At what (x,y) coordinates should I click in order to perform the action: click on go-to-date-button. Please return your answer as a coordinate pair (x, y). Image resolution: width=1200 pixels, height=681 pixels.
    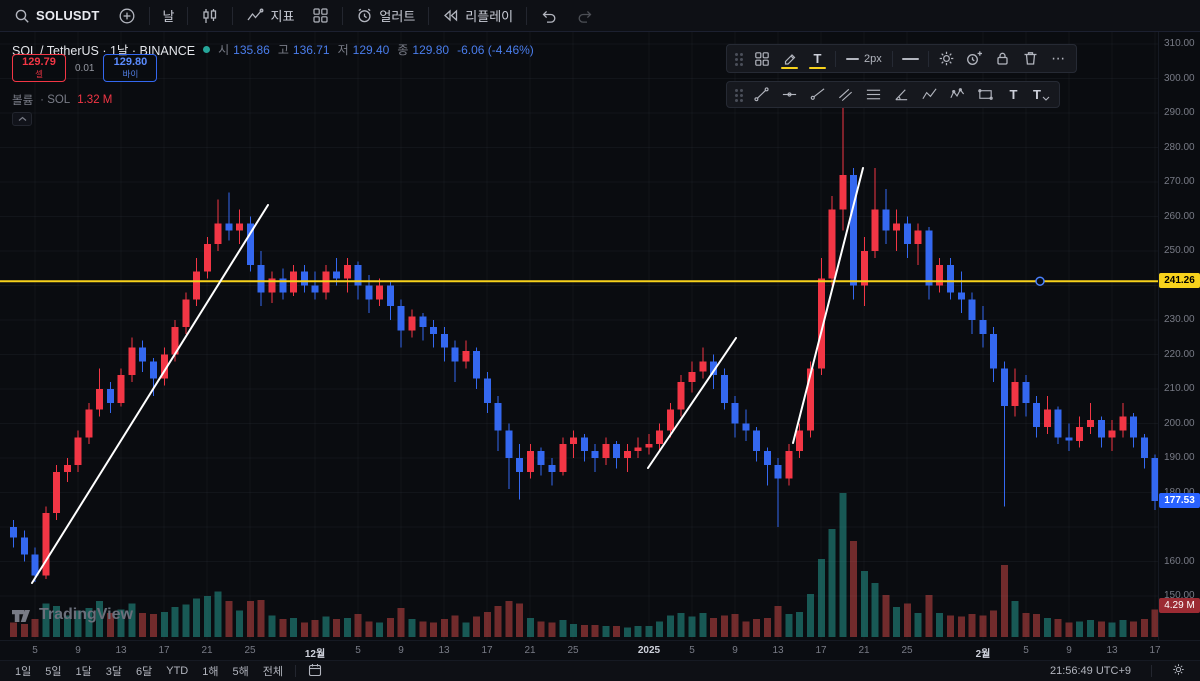
    Looking at the image, I should click on (315, 671).